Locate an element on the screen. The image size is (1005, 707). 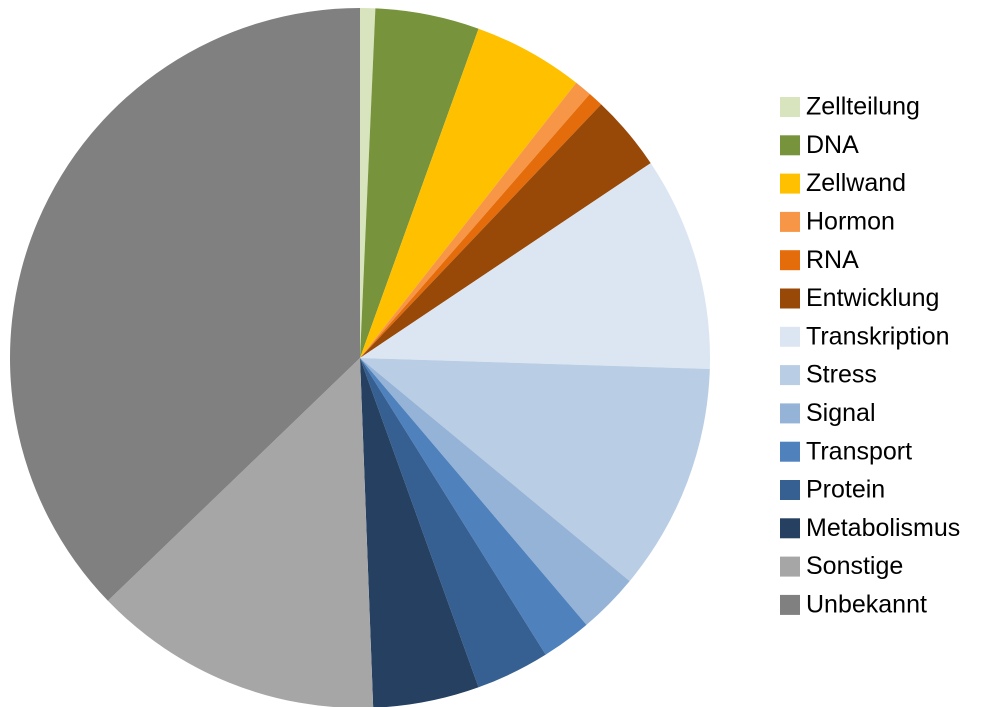
legend-label: Zellteilung is located at coordinates (863, 107).